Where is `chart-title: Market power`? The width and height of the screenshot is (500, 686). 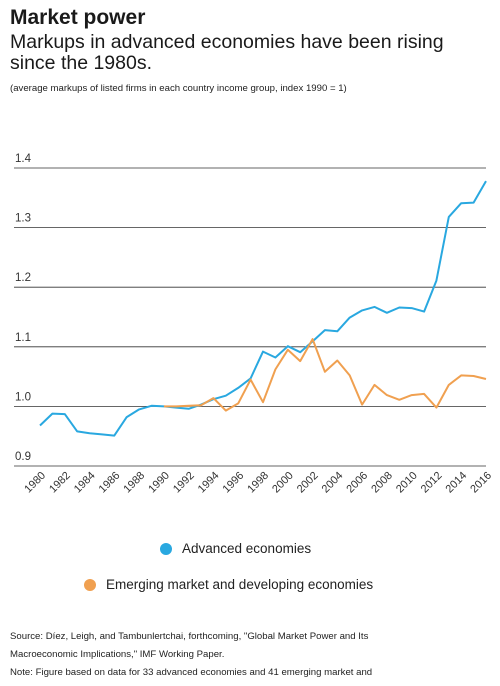
chart-title: Market power is located at coordinates (78, 17).